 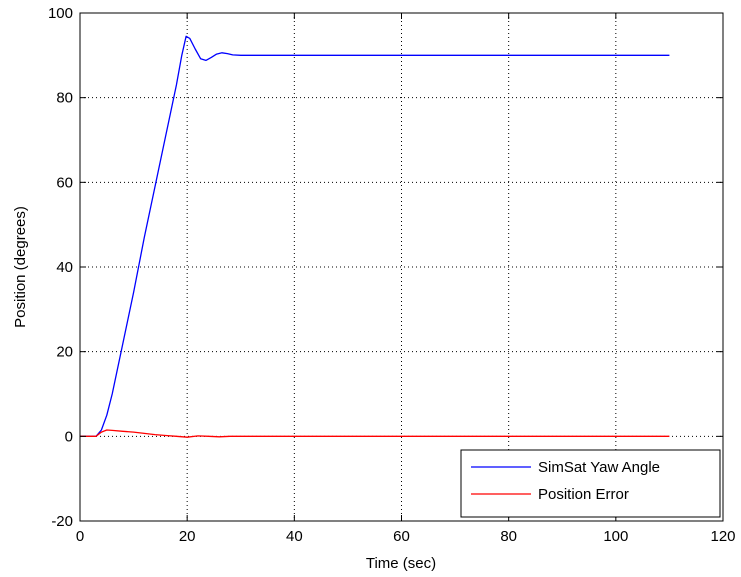 What do you see at coordinates (375, 433) in the screenshot?
I see `series-line-position-error` at bounding box center [375, 433].